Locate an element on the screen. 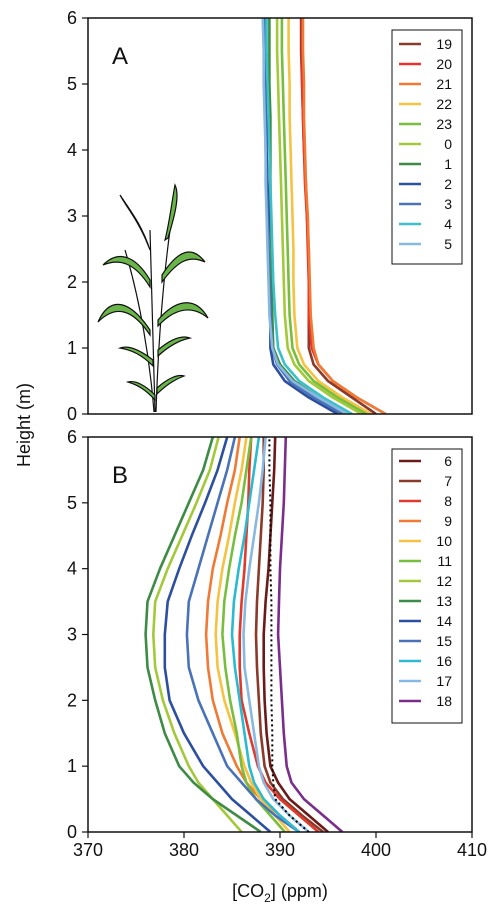  legend-label: 4 is located at coordinates (448, 224).